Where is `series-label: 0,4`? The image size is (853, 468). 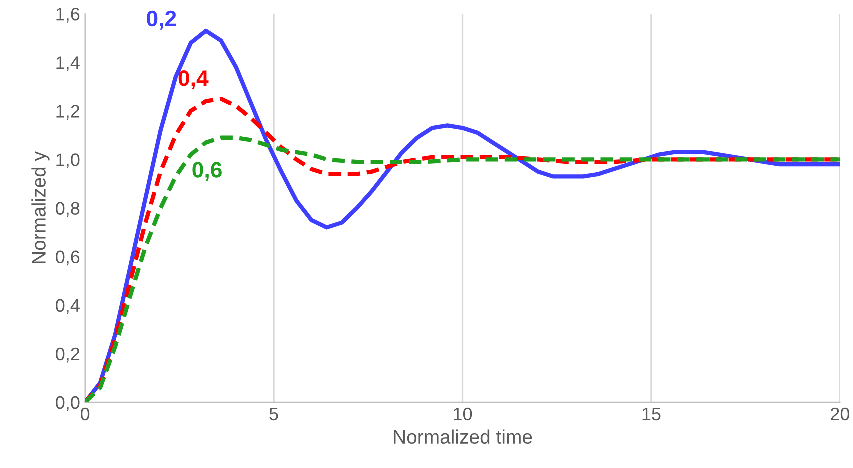 series-label: 0,4 is located at coordinates (193, 80).